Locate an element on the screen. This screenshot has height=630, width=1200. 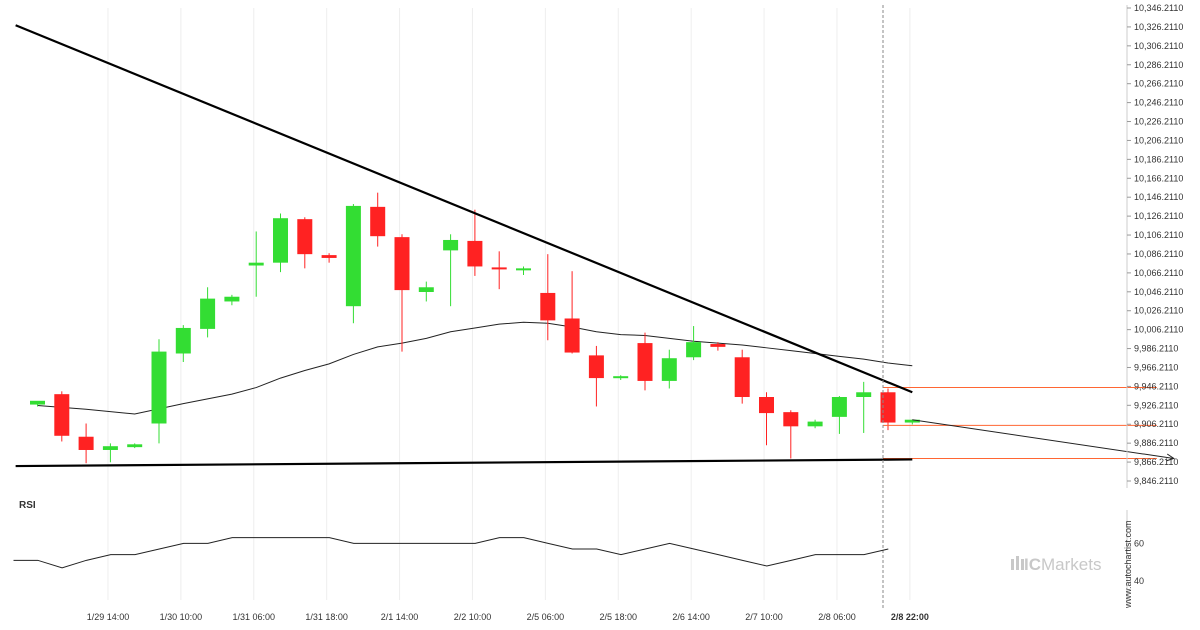
x-tick-label: 2/8 06:00 is located at coordinates (837, 617).